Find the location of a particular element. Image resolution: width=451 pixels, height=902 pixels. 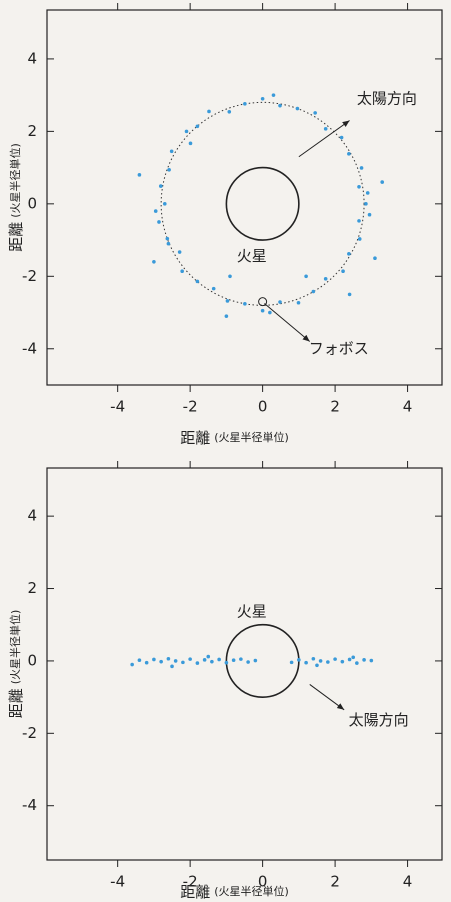

mars is located at coordinates (262, 660).